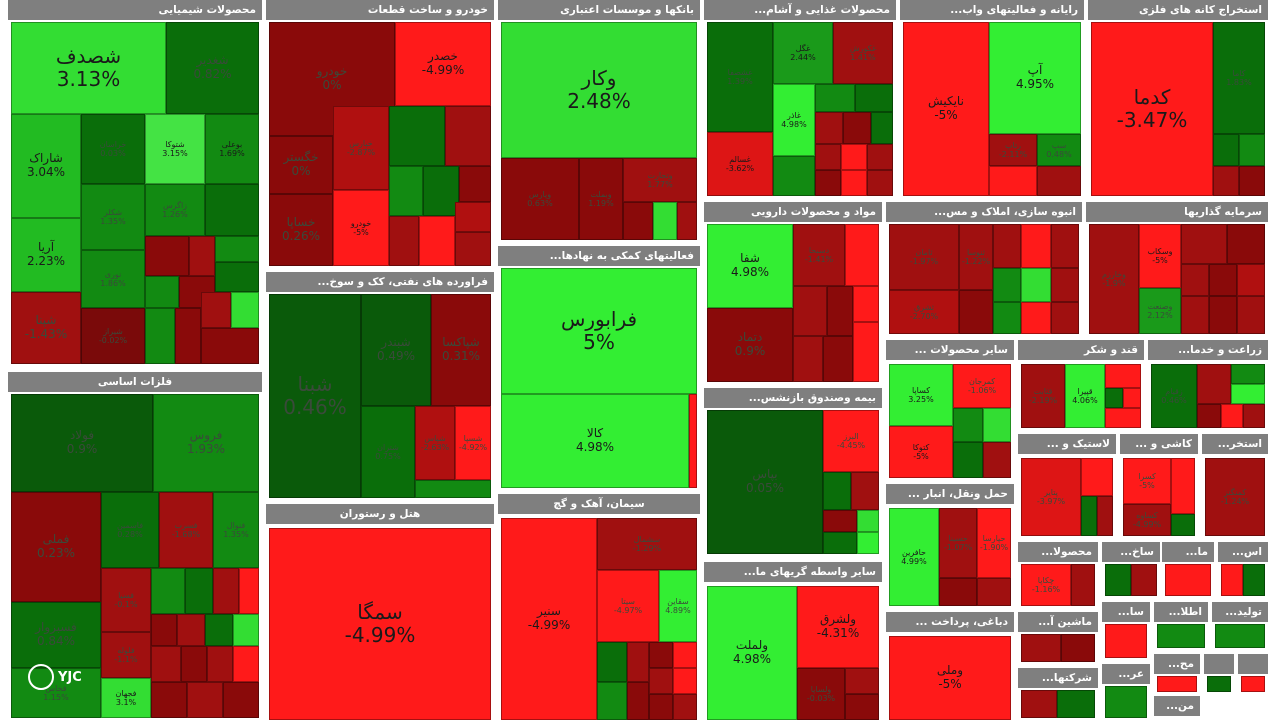  Describe the element at coordinates (56, 635) in the screenshot. I see `stock-tile: فسبزوار 0.84%` at that location.